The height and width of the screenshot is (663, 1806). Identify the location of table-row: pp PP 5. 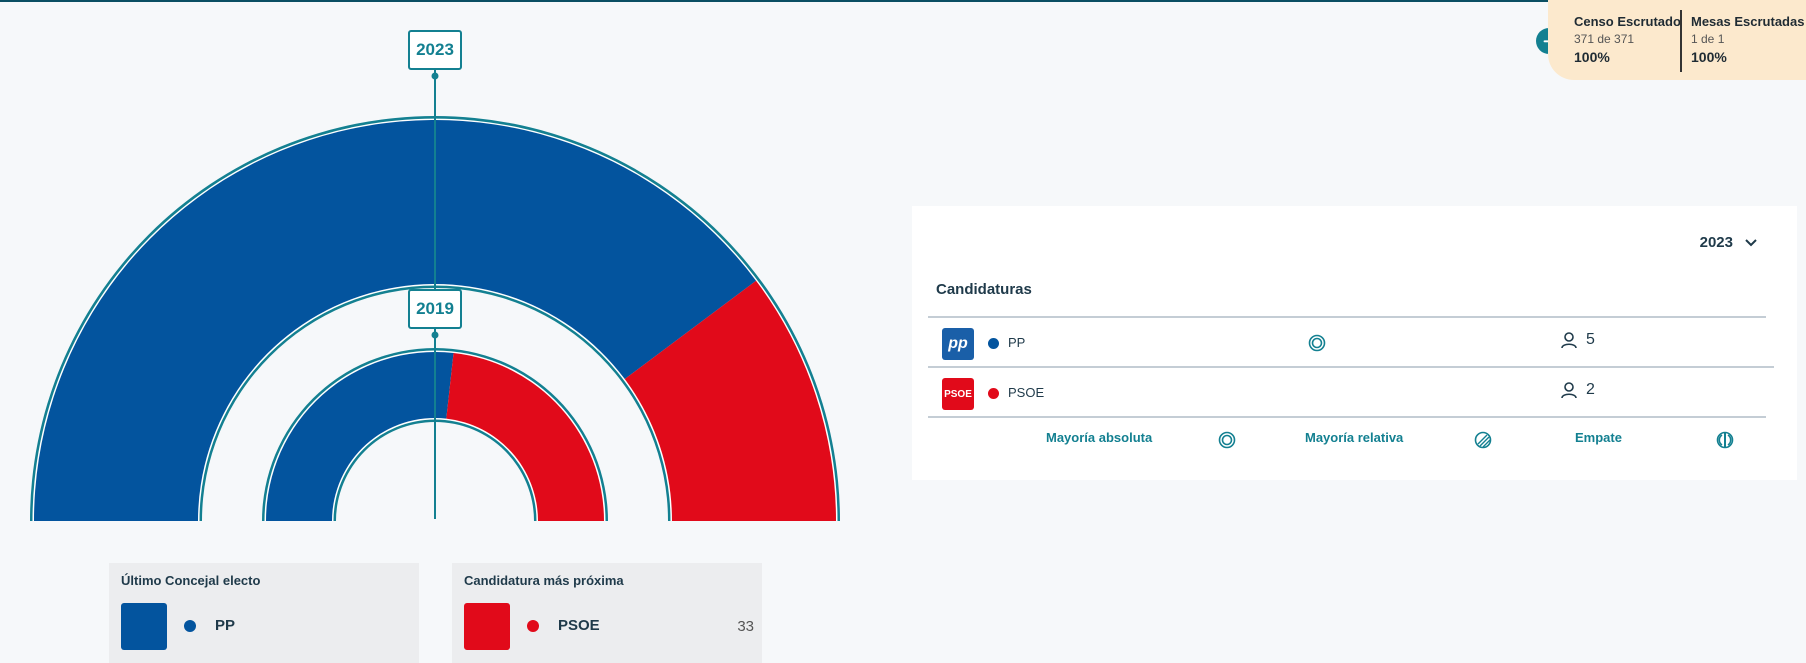
(1351, 342).